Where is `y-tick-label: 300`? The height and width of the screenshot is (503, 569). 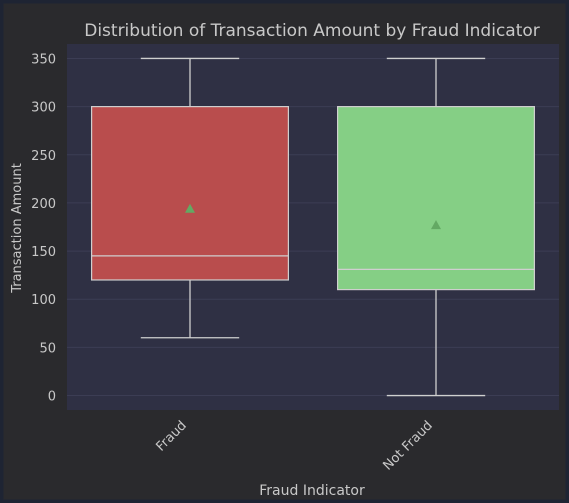 y-tick-label: 300 is located at coordinates (43, 108).